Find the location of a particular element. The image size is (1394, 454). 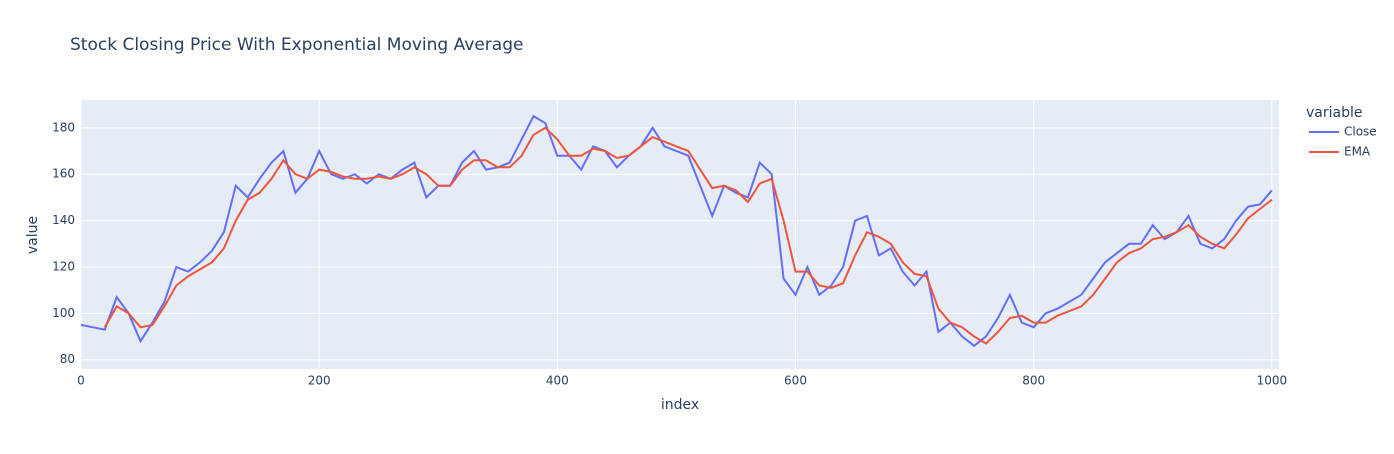

x-tick-label: 0 is located at coordinates (81, 381).